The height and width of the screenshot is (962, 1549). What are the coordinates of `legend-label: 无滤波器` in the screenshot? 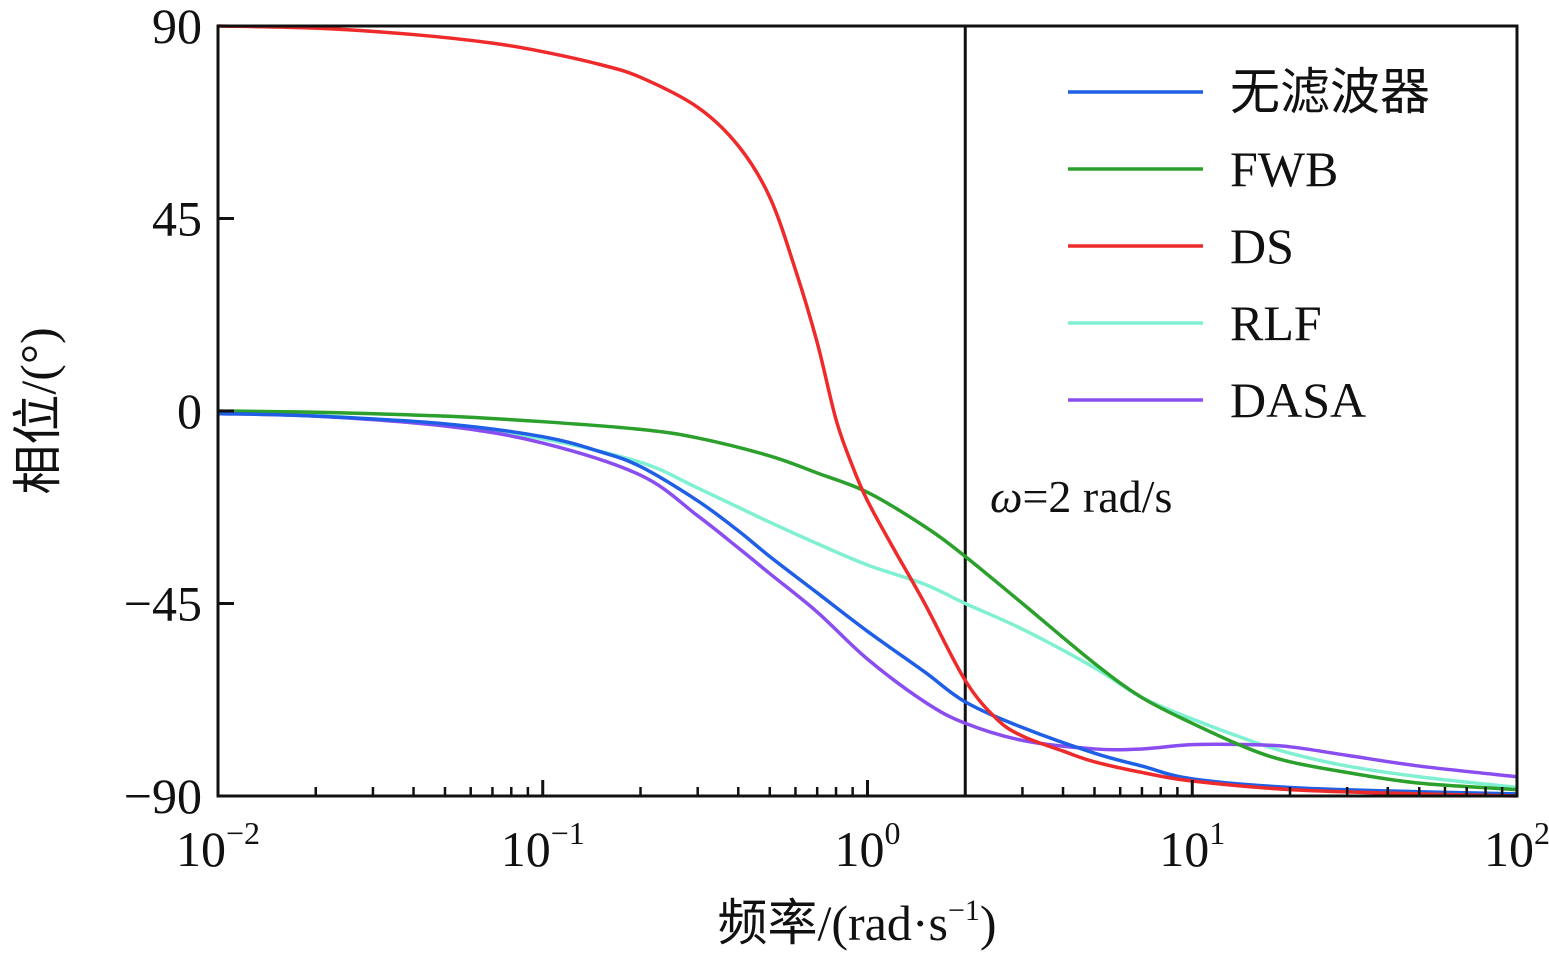 It's located at (1330, 92).